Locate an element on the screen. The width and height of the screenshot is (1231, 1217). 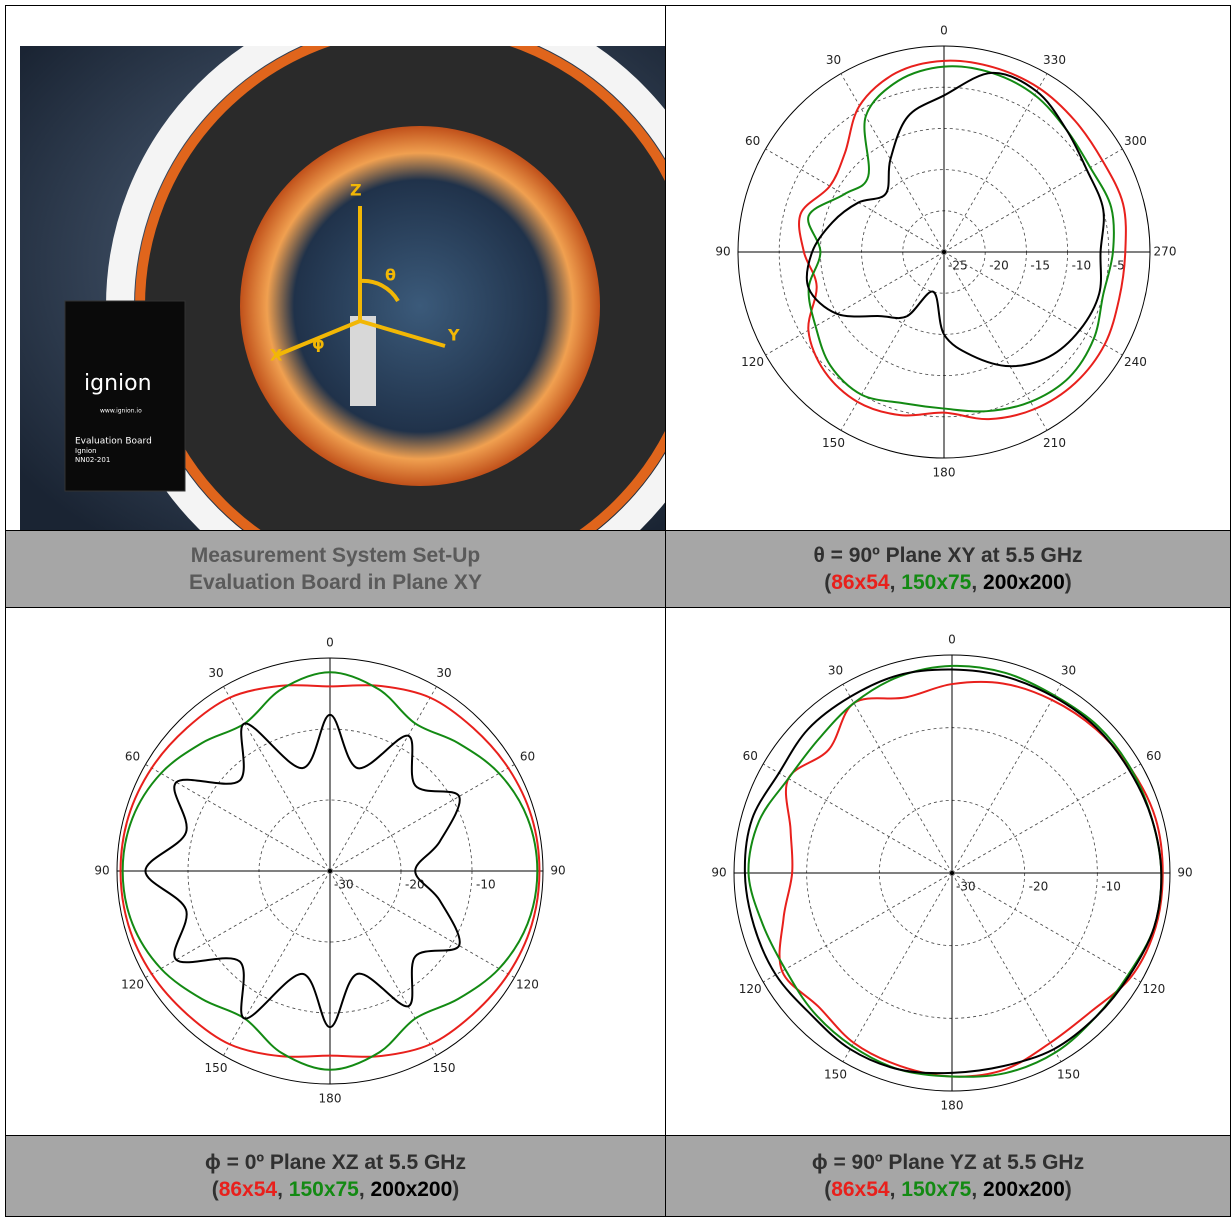
photo-text: www.ignion.io is located at coordinates (121, 411).